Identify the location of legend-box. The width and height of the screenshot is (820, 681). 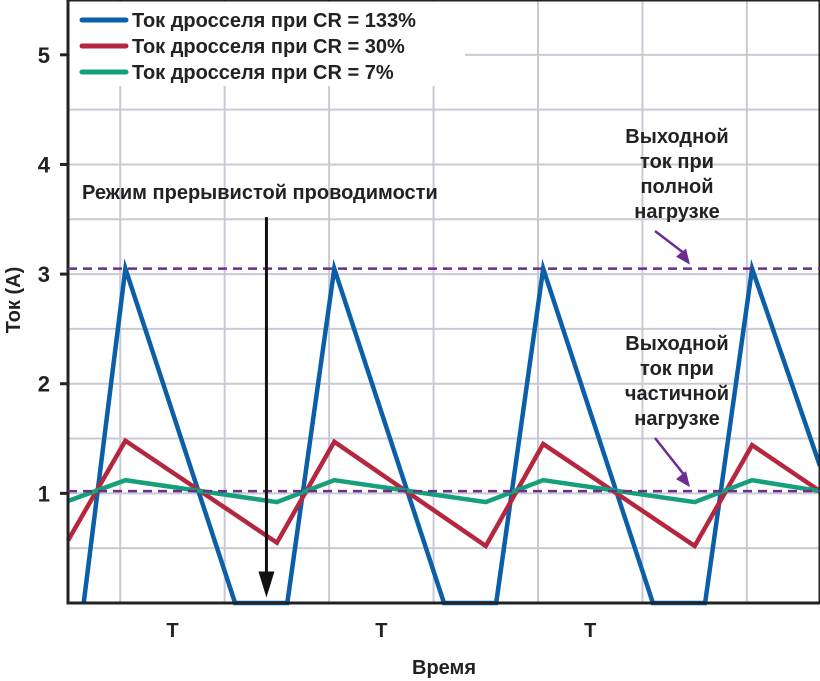
(267, 44).